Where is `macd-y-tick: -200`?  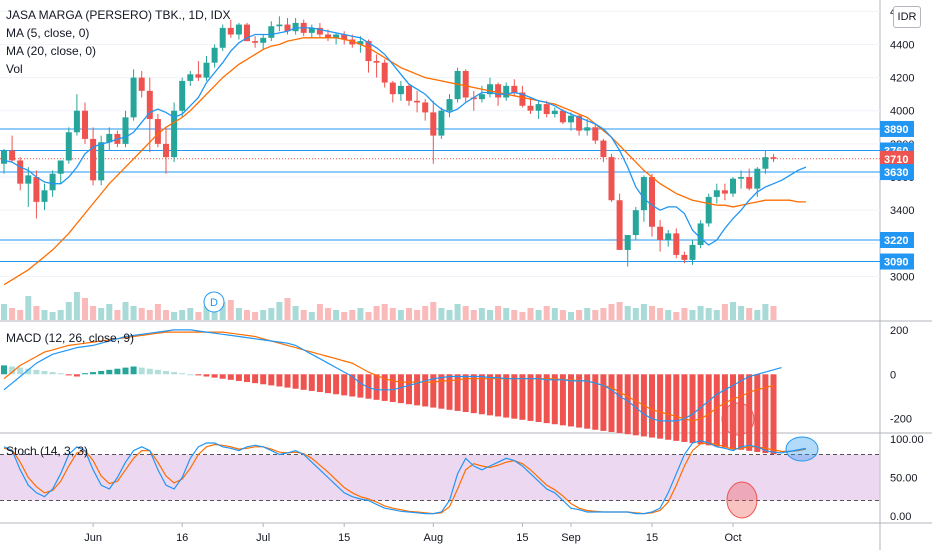 macd-y-tick: -200 is located at coordinates (901, 420).